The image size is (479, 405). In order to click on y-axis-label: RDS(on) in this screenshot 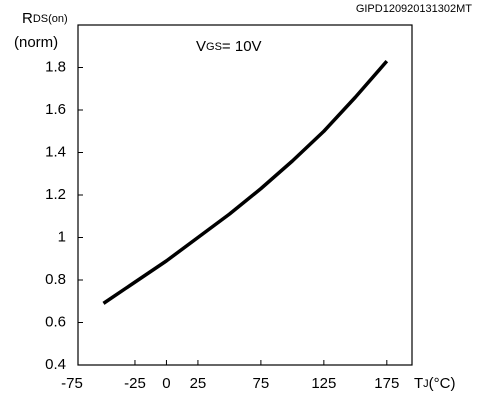, I will do `click(45, 18)`.